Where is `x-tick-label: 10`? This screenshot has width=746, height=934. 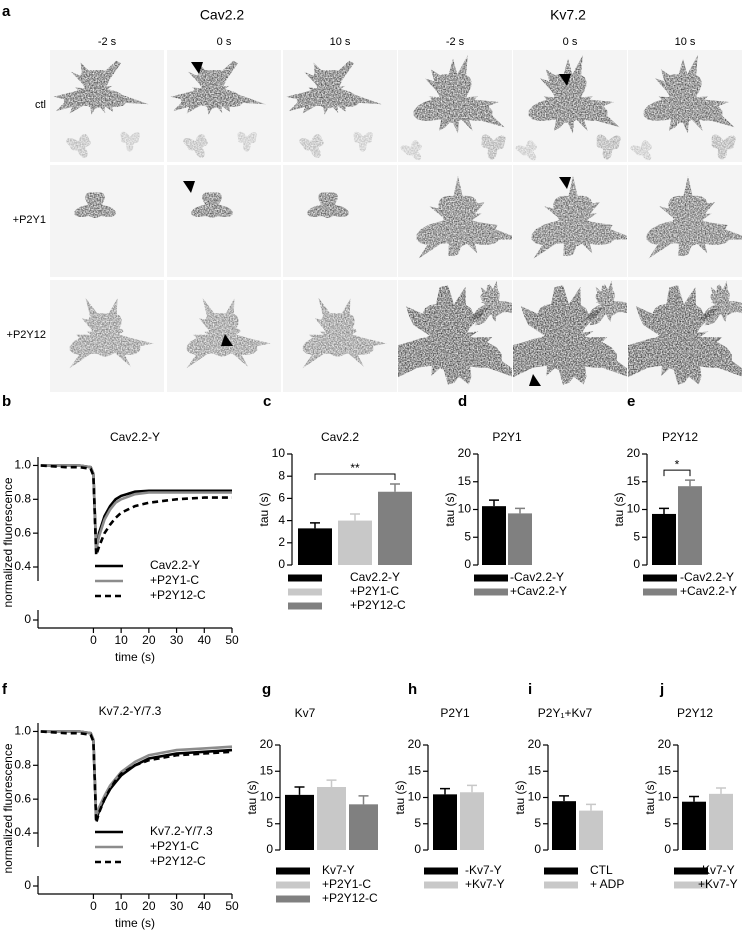 x-tick-label: 10 is located at coordinates (121, 906).